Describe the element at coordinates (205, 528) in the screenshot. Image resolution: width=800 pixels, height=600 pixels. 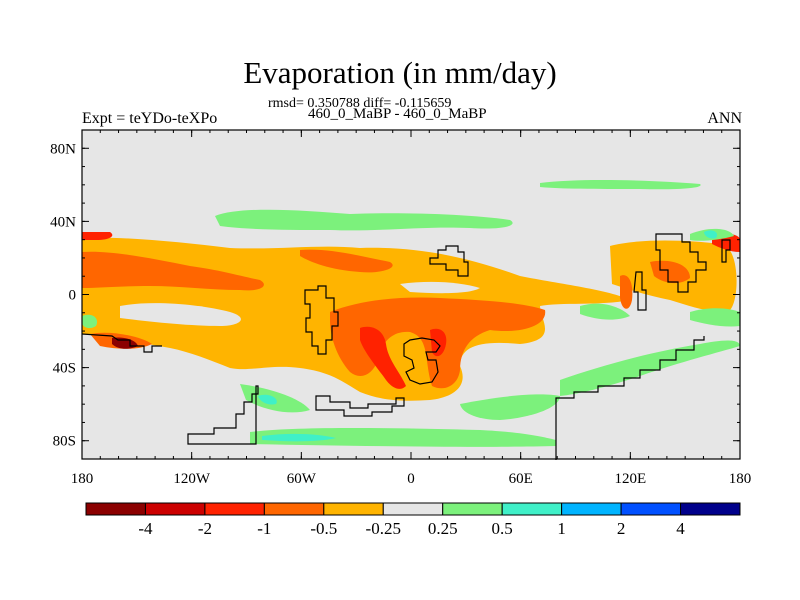
I see `colorbar-label: -2` at that location.